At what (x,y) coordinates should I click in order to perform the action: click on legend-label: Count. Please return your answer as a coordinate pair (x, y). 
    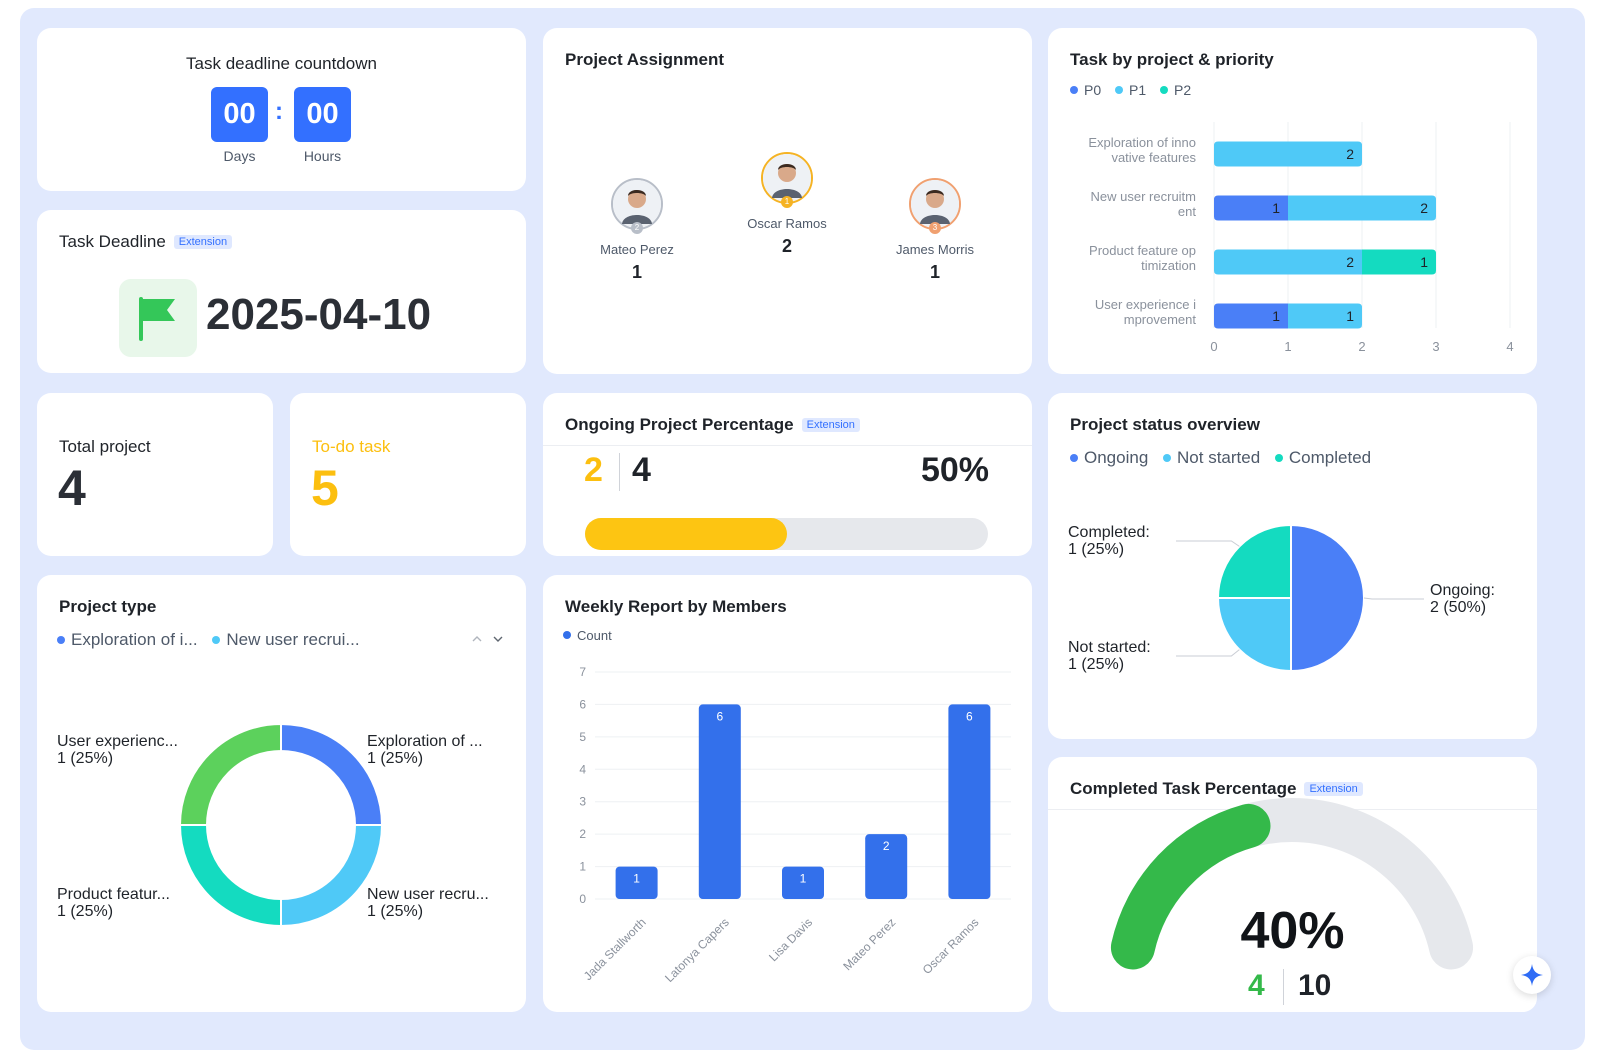
    Looking at the image, I should click on (594, 635).